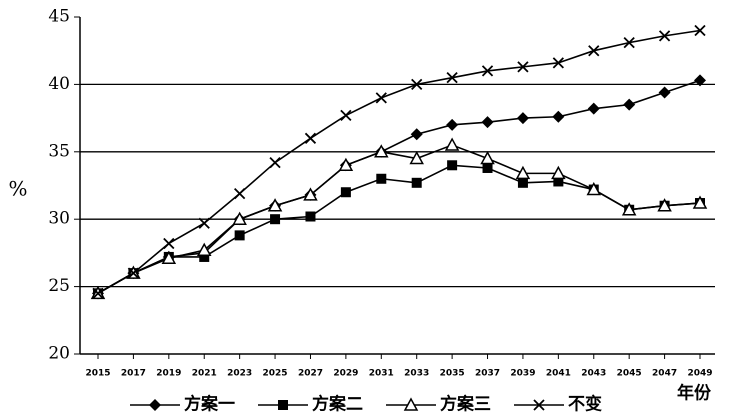  What do you see at coordinates (59, 17) in the screenshot?
I see `y-tick-label: 45` at bounding box center [59, 17].